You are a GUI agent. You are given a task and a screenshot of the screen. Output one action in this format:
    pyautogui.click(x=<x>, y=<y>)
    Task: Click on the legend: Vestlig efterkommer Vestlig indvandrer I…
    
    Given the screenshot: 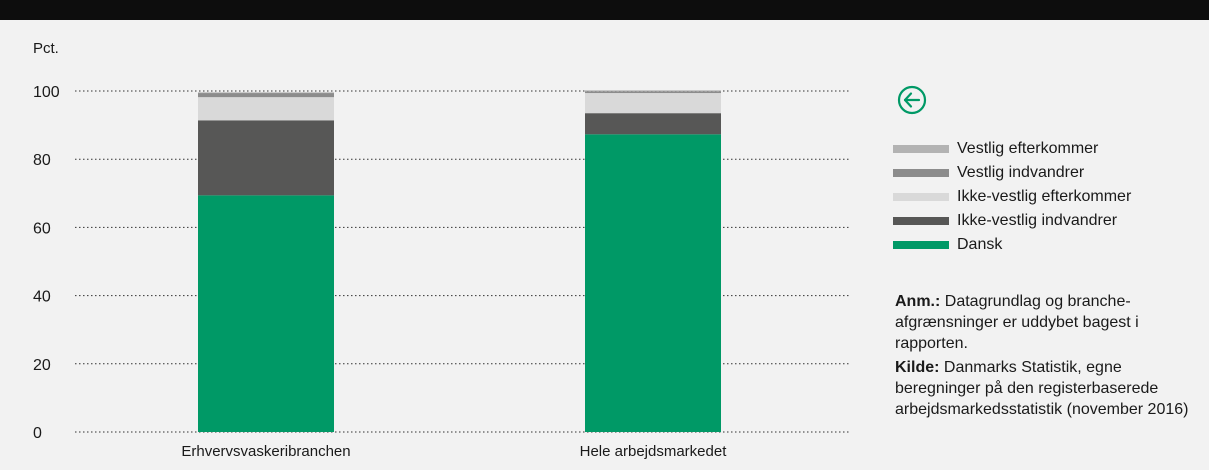 What is the action you would take?
    pyautogui.click(x=1012, y=197)
    